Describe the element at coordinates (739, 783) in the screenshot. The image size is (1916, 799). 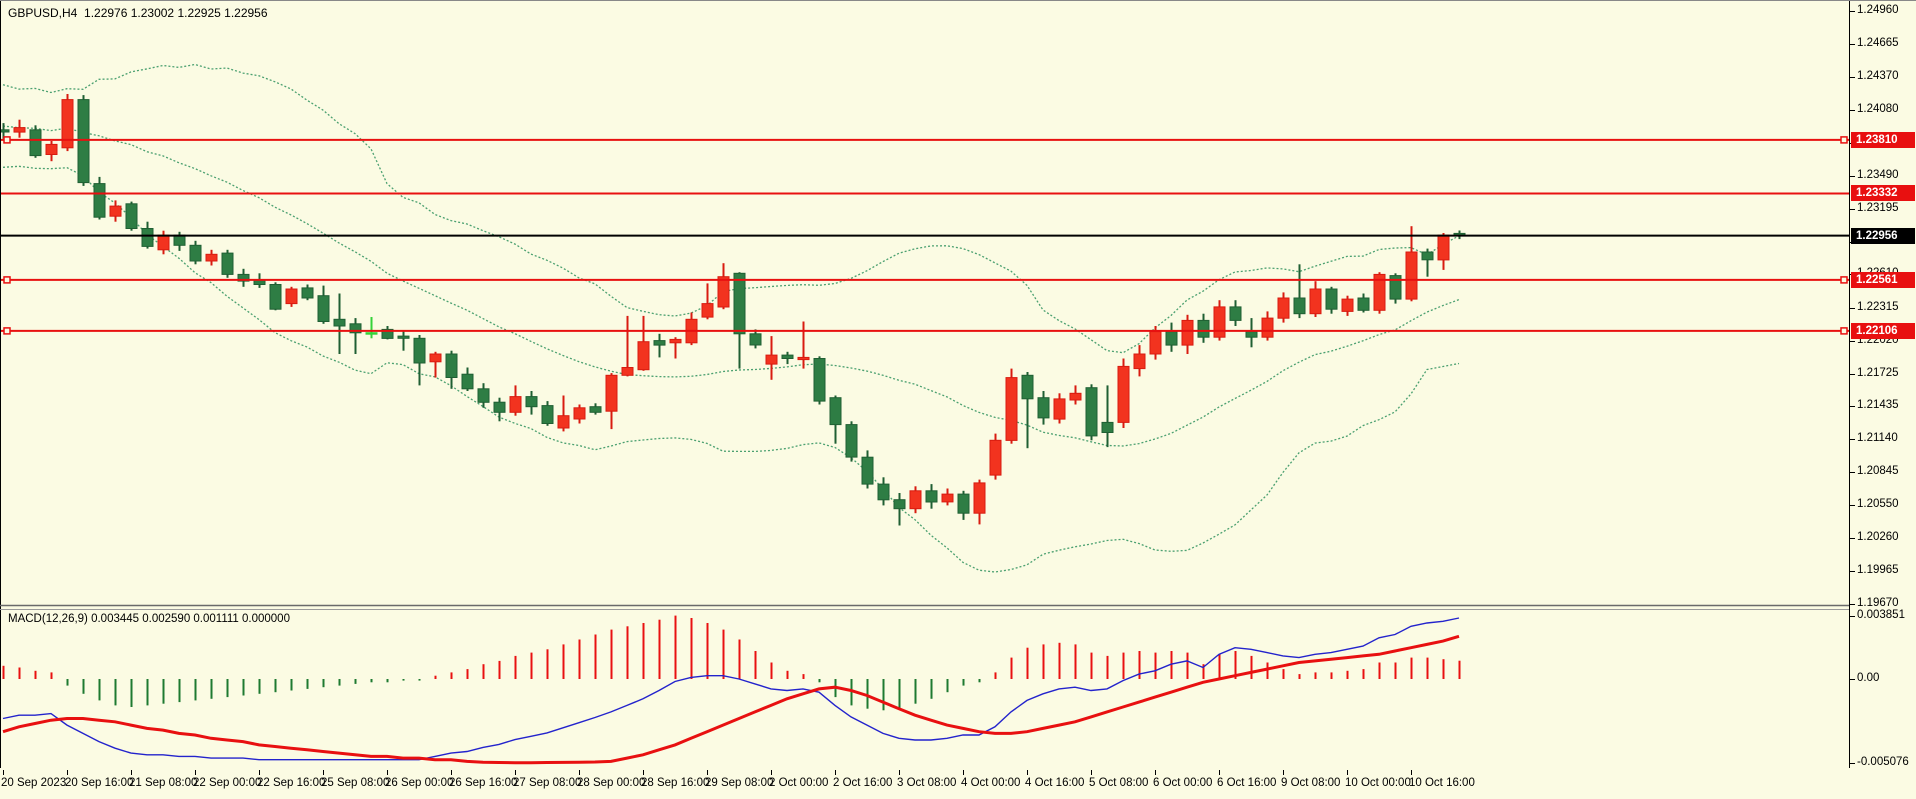
I see `time-label: 29 Sep 08:00` at that location.